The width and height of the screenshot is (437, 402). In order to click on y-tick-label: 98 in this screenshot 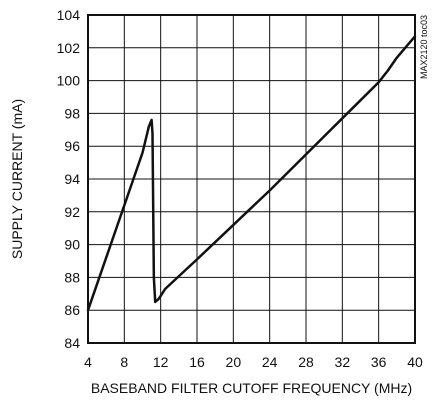, I will do `click(72, 113)`.